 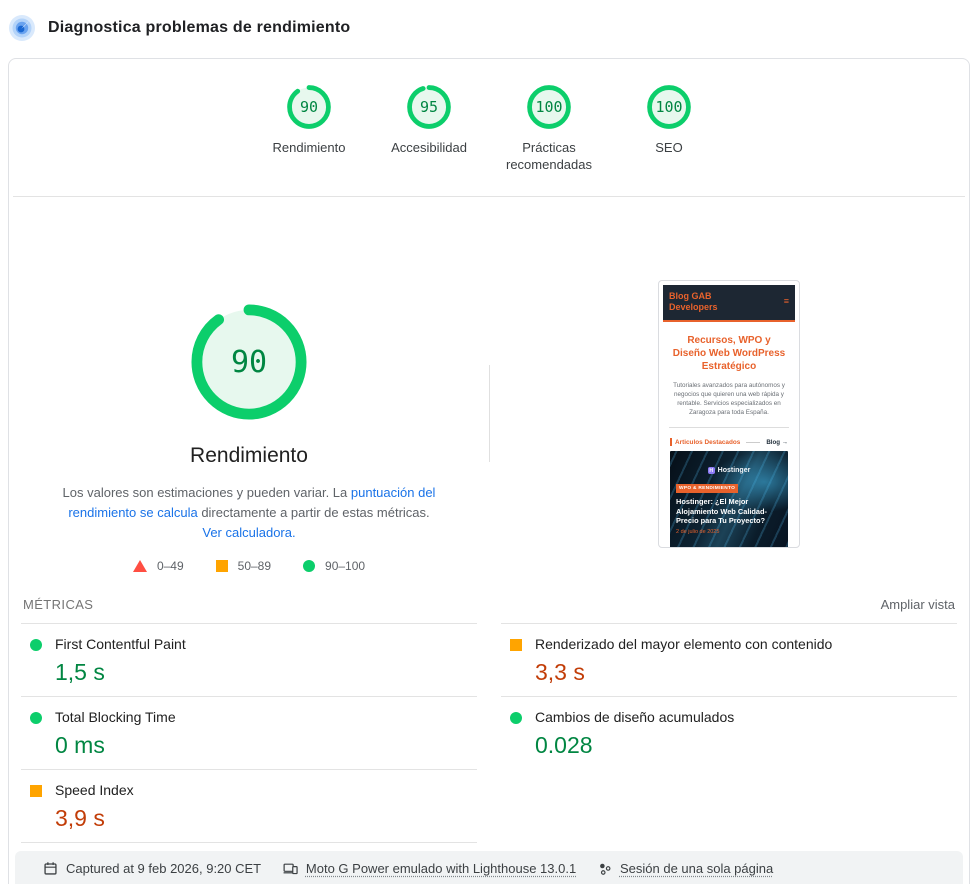 I want to click on performance-label: Rendimiento, so click(x=309, y=147).